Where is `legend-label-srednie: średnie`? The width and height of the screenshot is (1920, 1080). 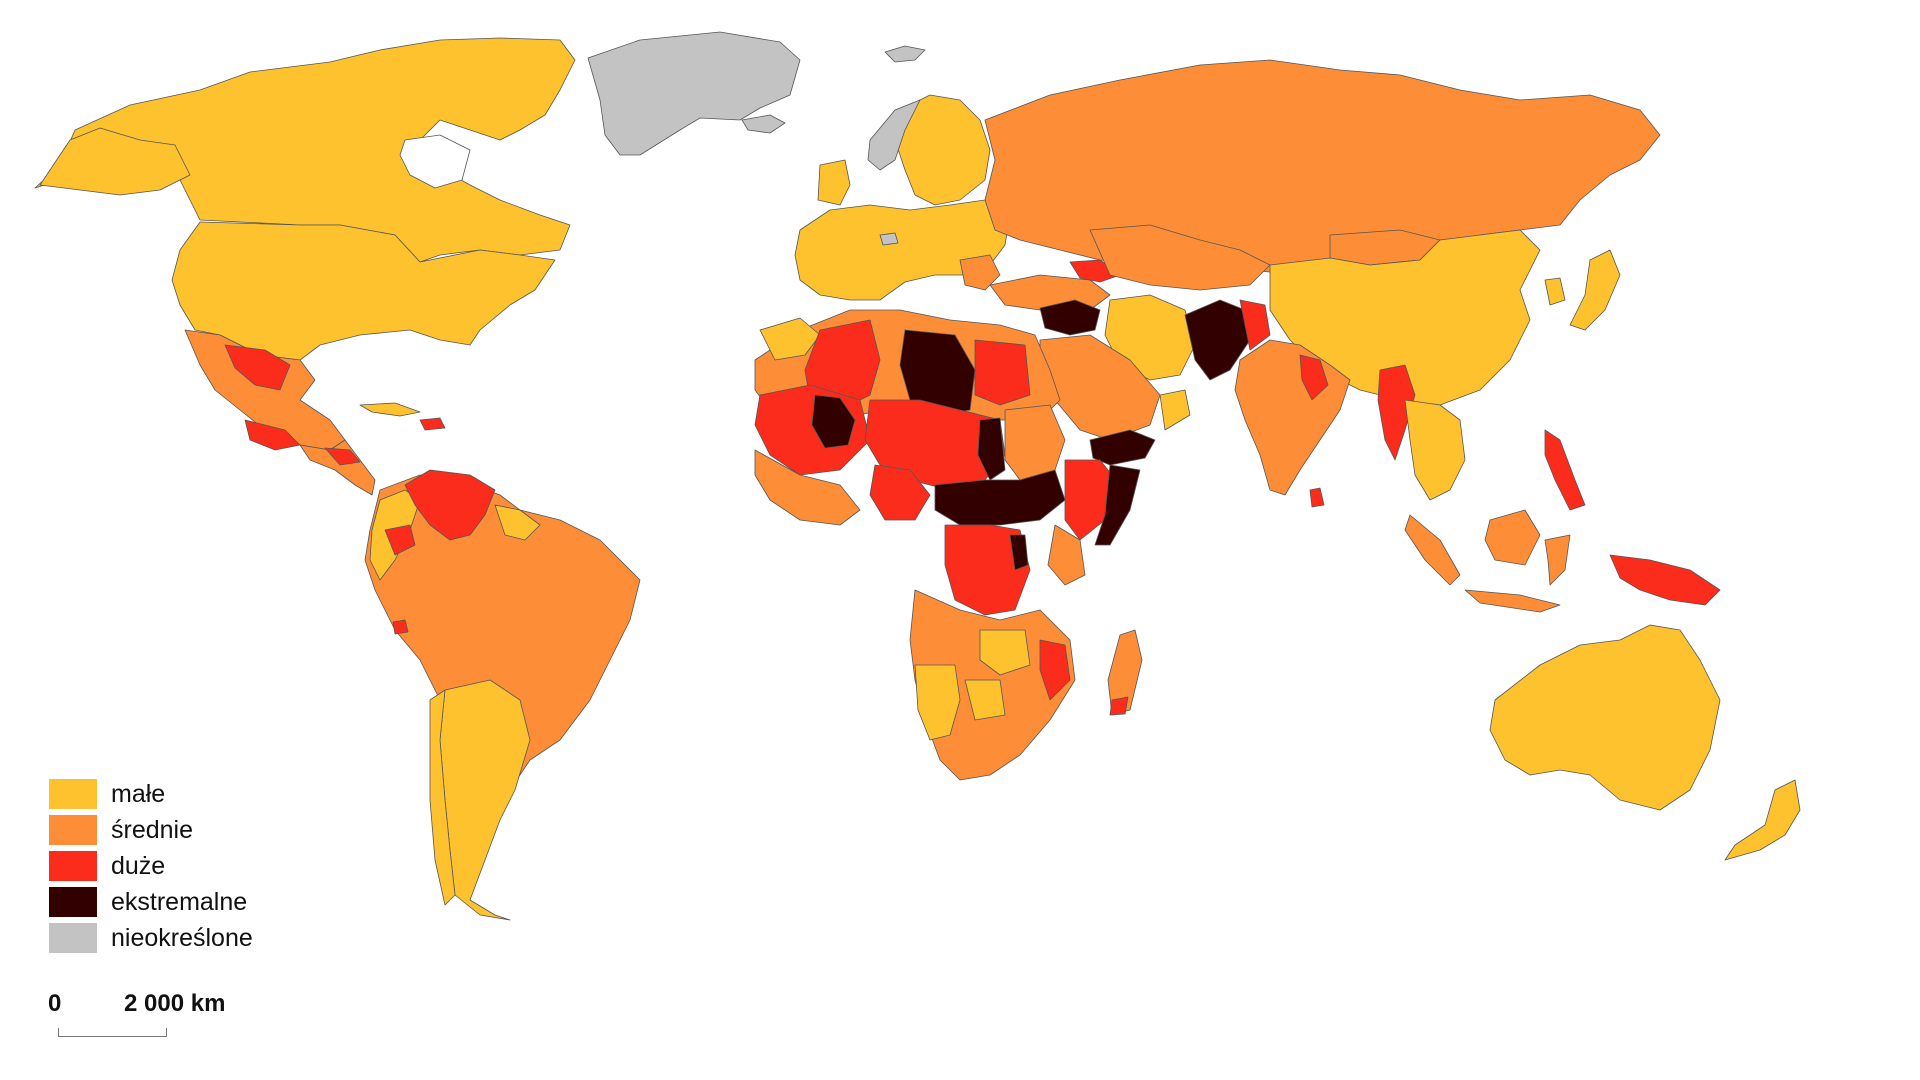 legend-label-srednie: średnie is located at coordinates (152, 830).